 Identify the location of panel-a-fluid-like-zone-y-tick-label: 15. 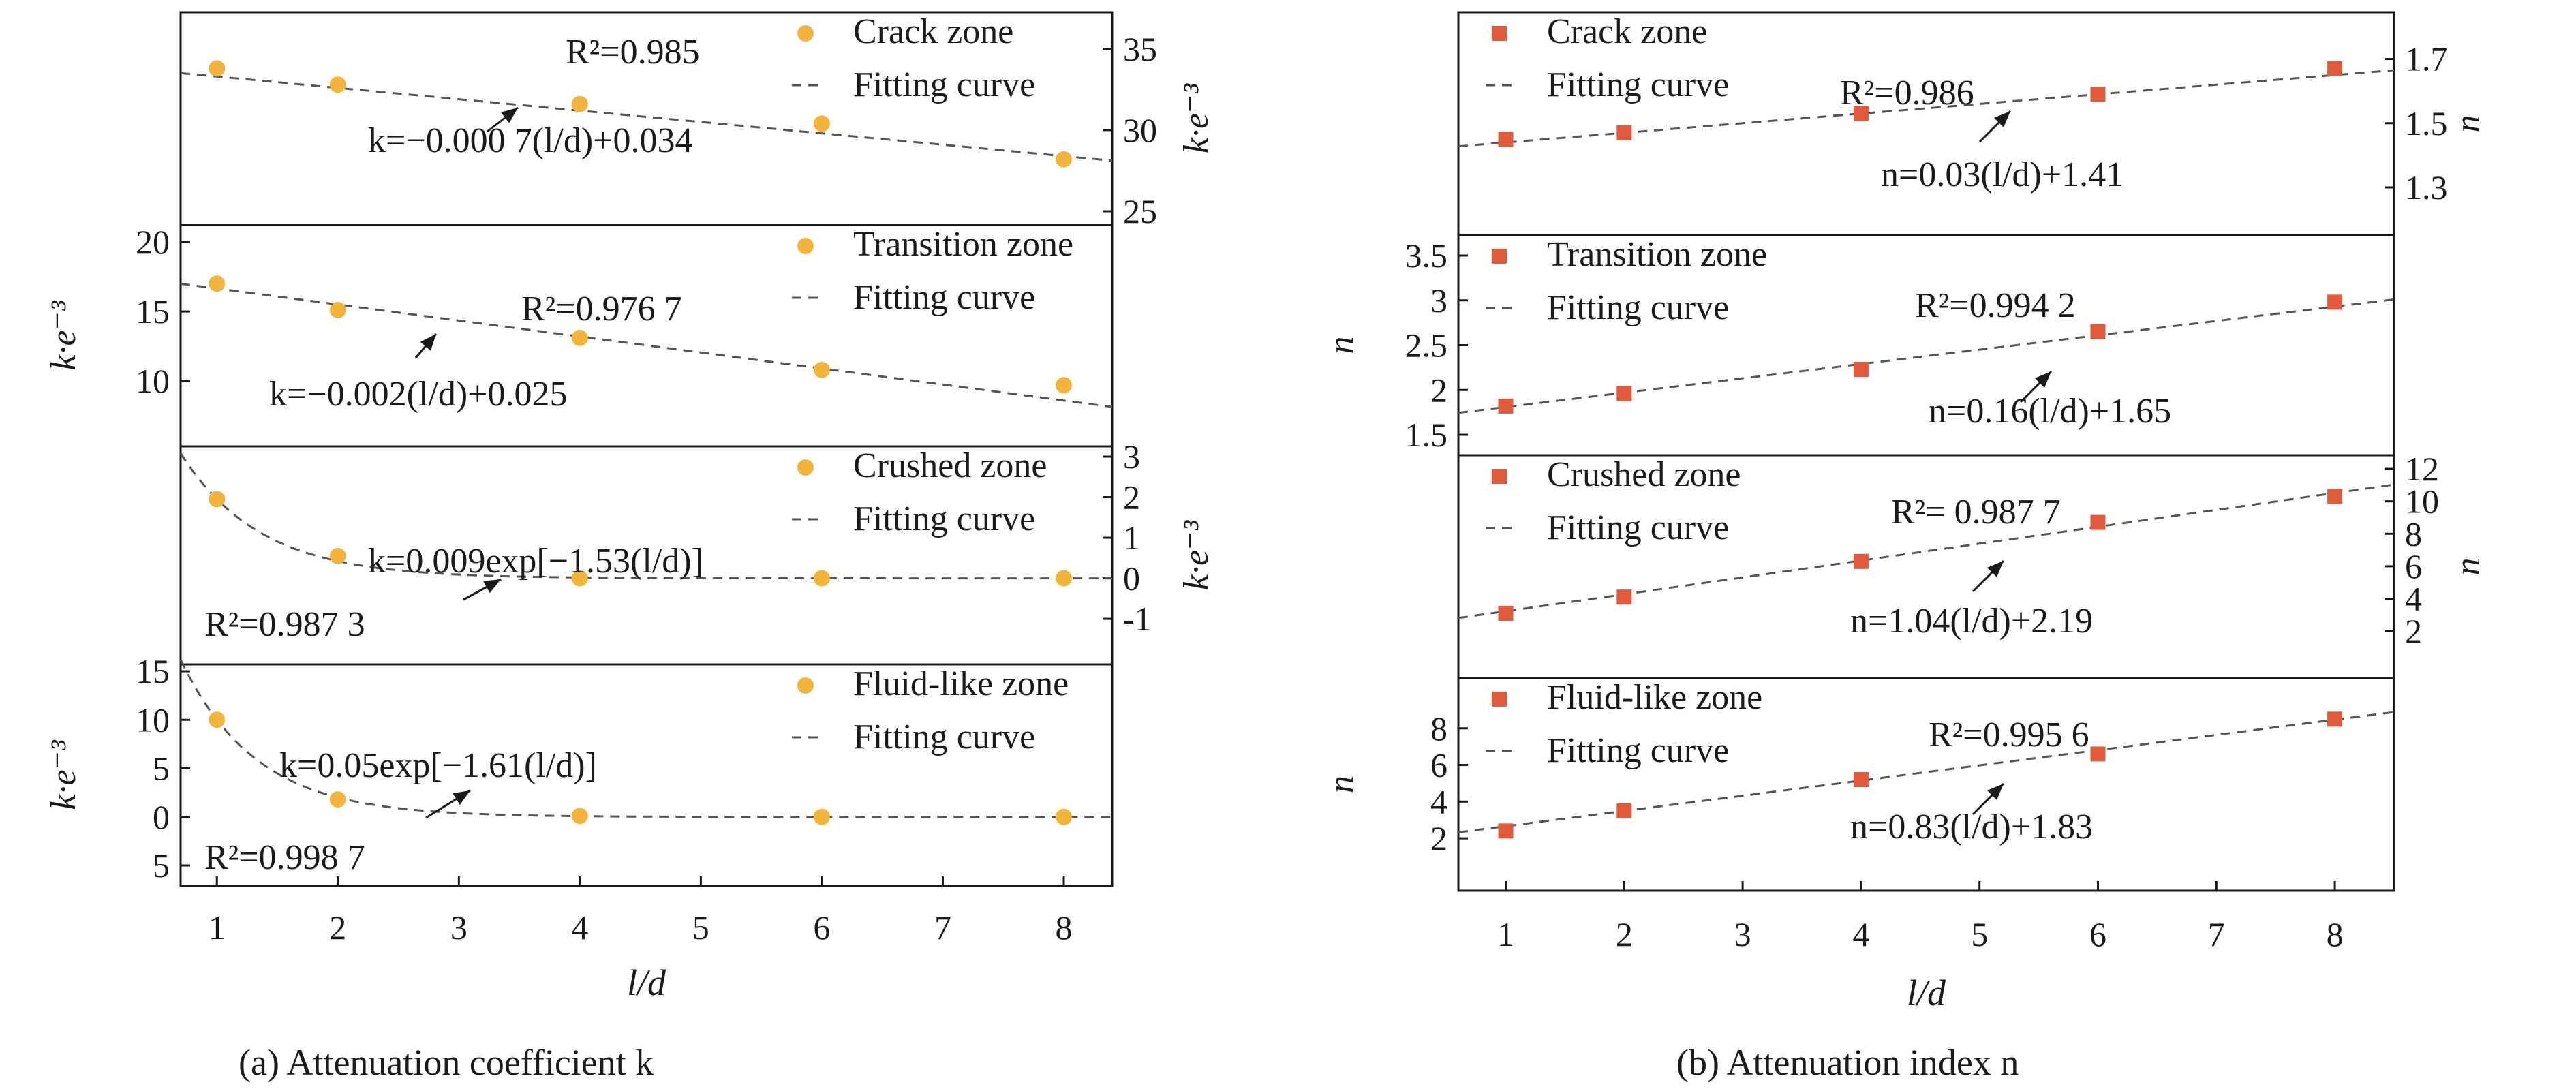
(153, 671).